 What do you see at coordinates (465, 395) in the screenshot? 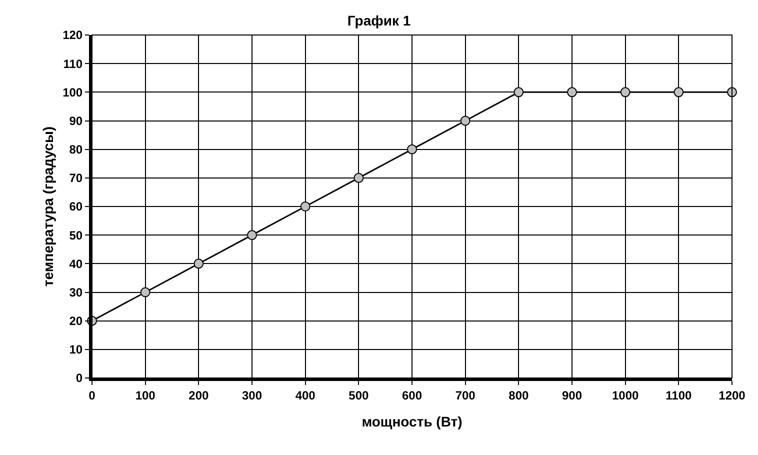
I see `x-tick-label: 700` at bounding box center [465, 395].